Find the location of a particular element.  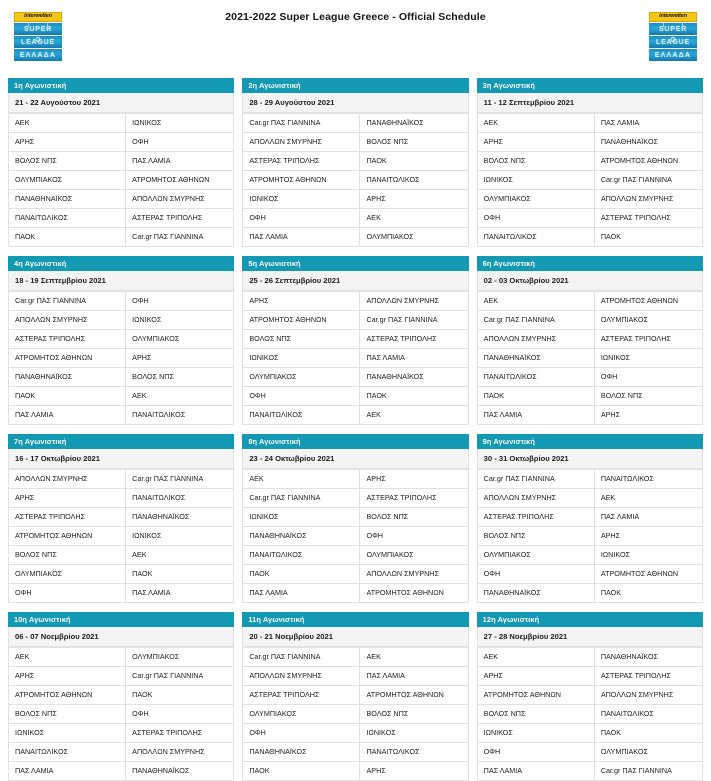

logo-text-ellada: ΕΛΛΑΔΑ is located at coordinates (38, 55).